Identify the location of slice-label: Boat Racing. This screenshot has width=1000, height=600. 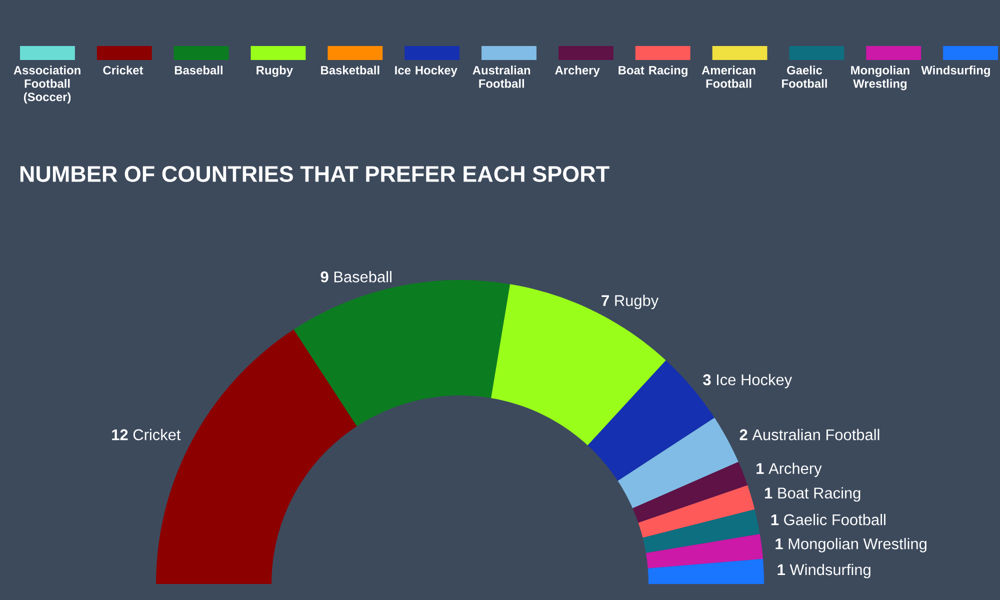
(819, 494).